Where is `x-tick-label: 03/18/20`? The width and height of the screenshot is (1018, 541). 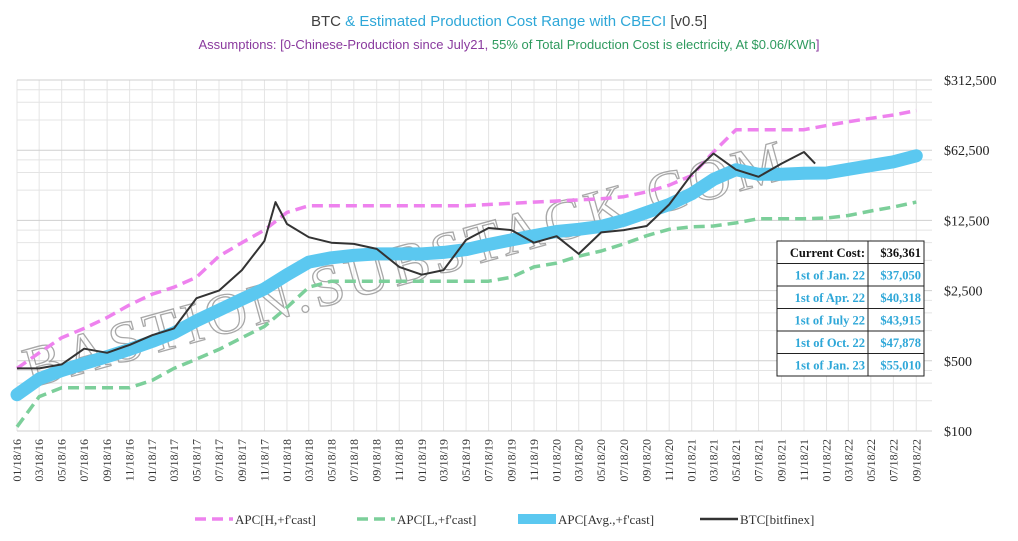
x-tick-label: 03/18/20 is located at coordinates (579, 460).